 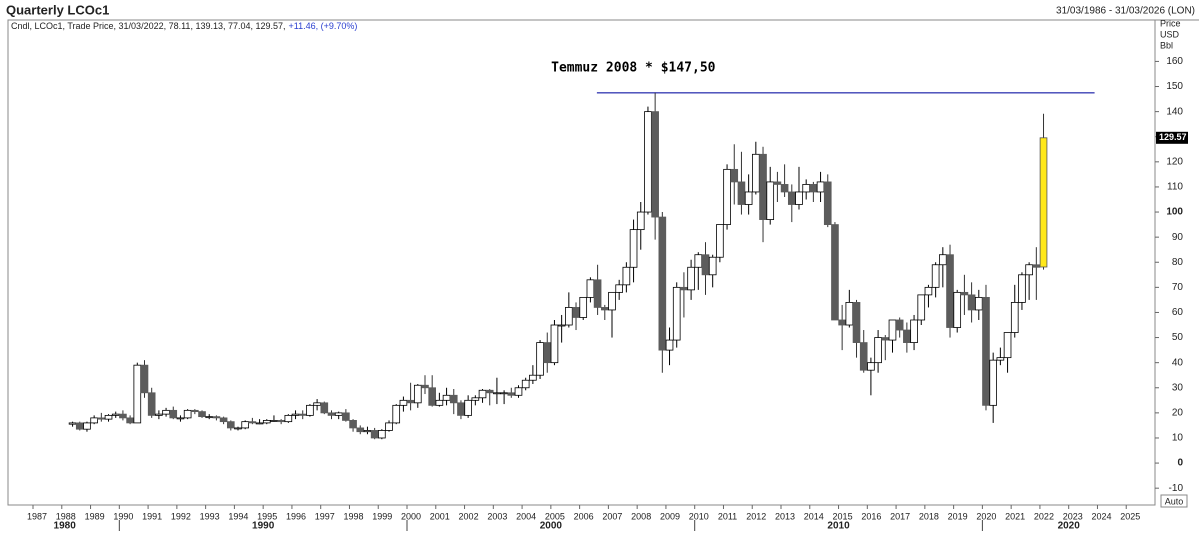 I want to click on x-tick-label: 2019, so click(x=958, y=516).